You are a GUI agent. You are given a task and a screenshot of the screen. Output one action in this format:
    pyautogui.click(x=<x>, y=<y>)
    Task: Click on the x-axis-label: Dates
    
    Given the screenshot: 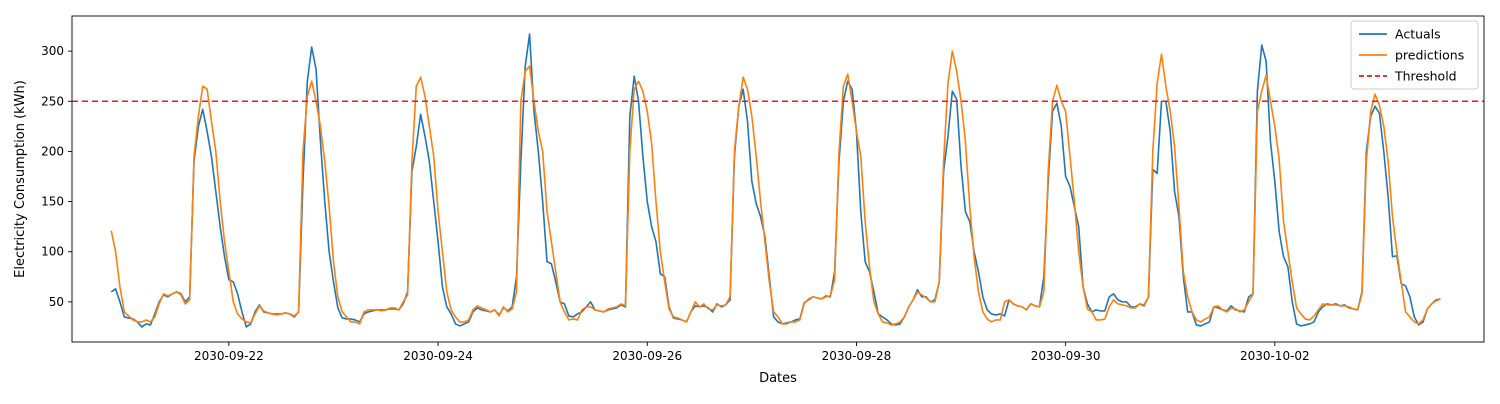 What is the action you would take?
    pyautogui.click(x=778, y=378)
    